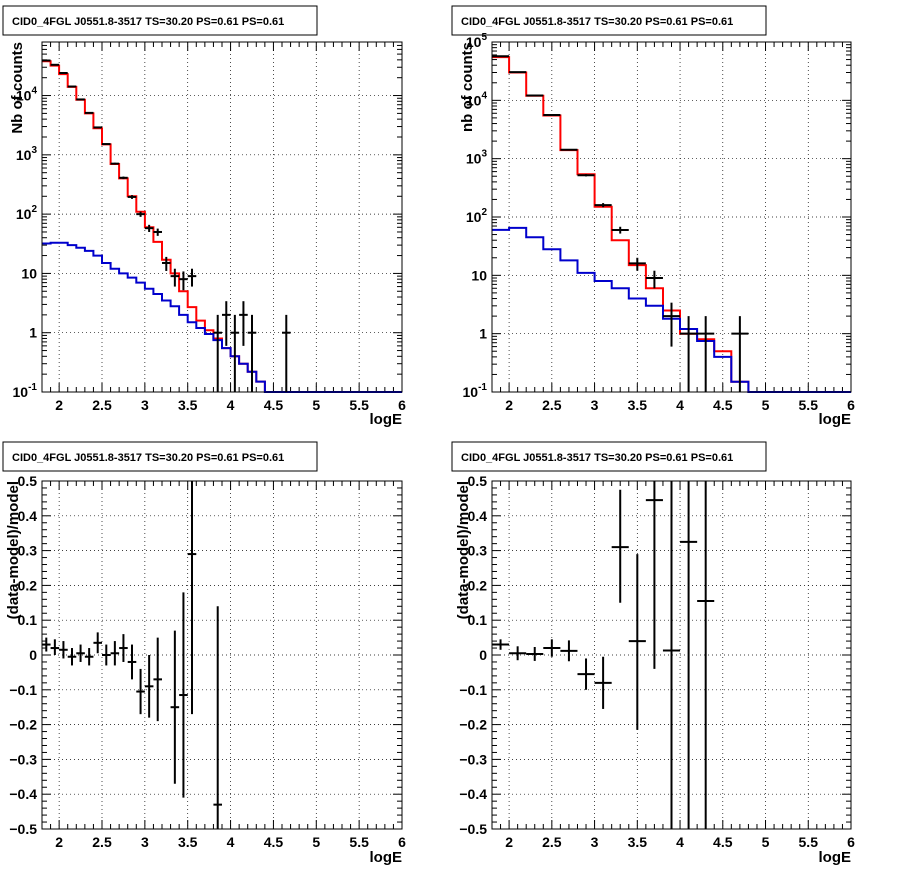 The height and width of the screenshot is (875, 898). What do you see at coordinates (473, 759) in the screenshot?
I see `y-tick-label: −0.3` at bounding box center [473, 759].